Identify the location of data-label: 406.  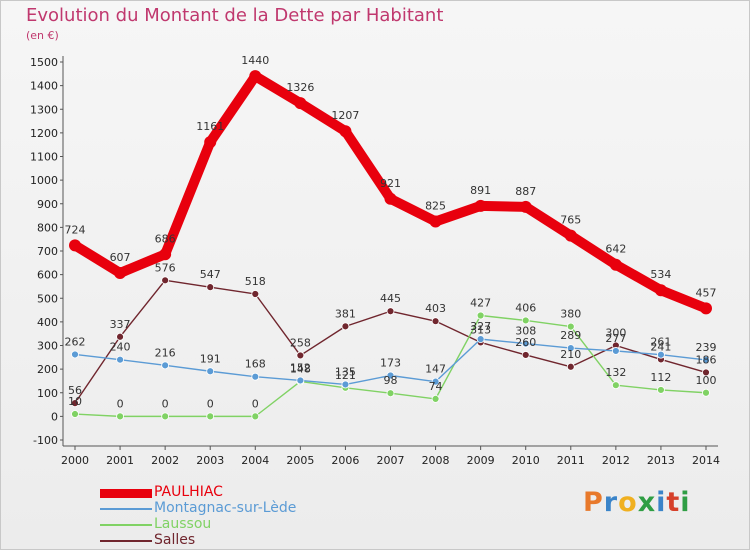
(525, 307).